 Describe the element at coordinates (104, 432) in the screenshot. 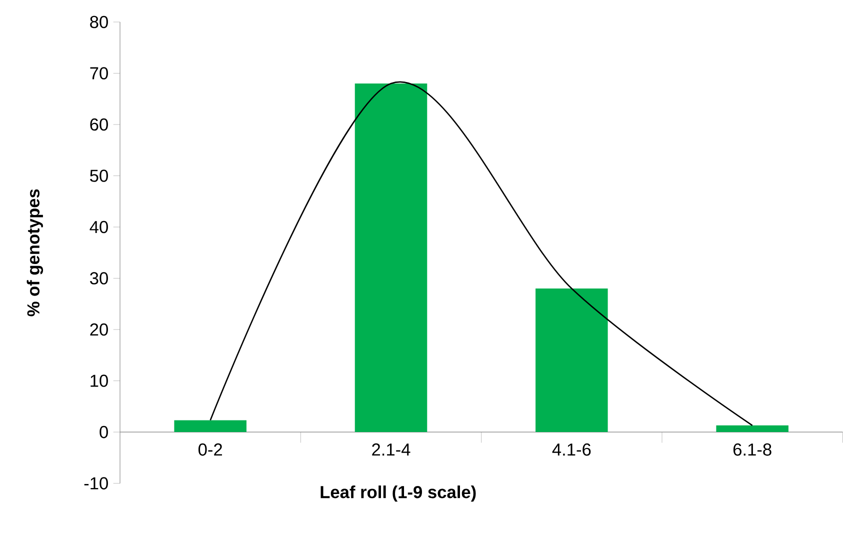

I see `y-tick-label: 0` at that location.